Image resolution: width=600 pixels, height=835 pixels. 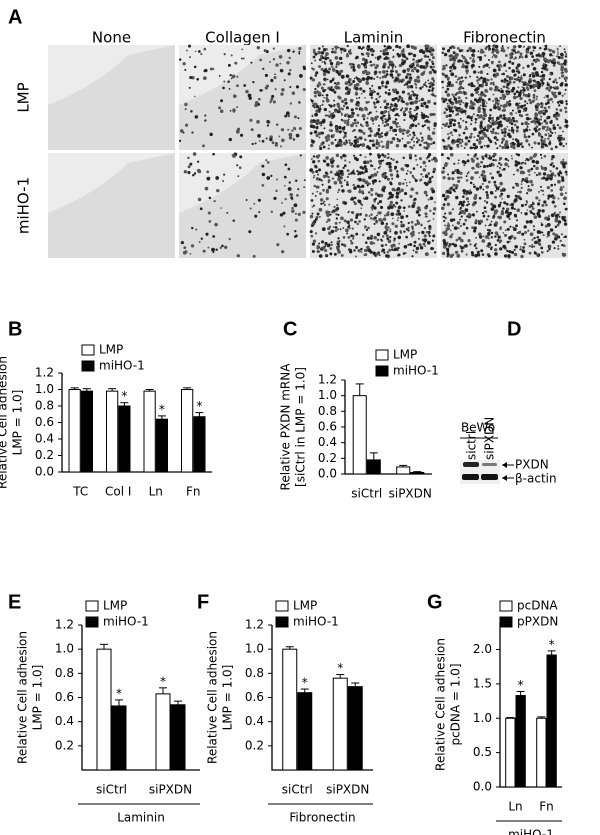 I want to click on x-tick-label: siPXDN, so click(x=410, y=494).